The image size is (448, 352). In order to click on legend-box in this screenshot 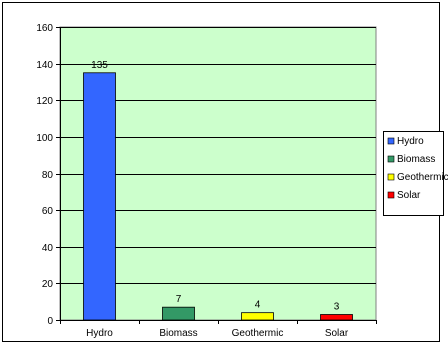, I will do `click(413, 173)`.